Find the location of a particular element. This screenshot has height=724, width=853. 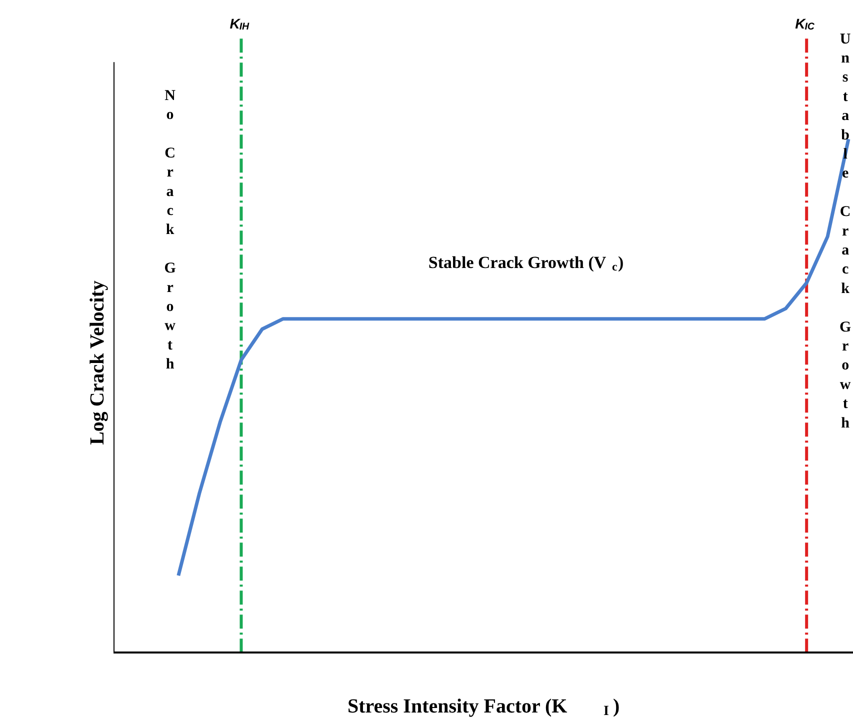

text: Unstable Crack Growth is located at coordinates (846, 231).